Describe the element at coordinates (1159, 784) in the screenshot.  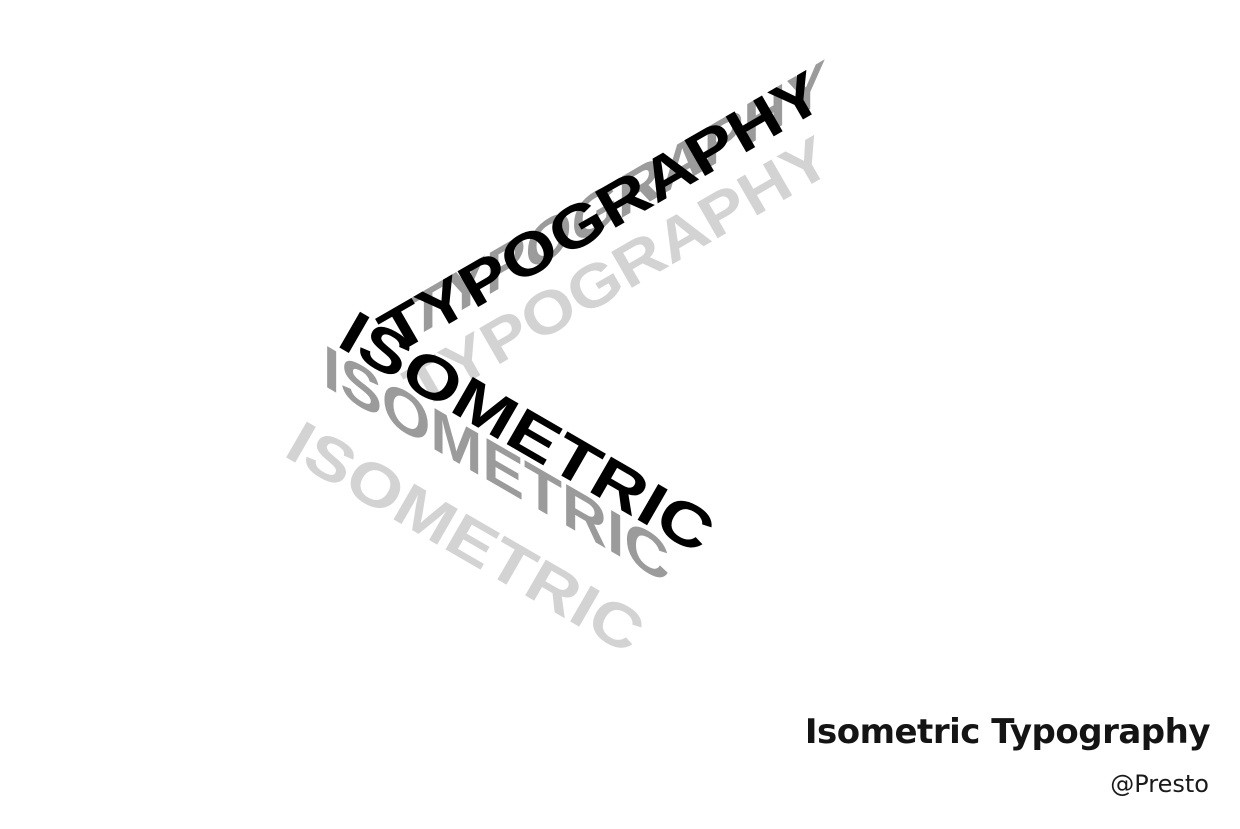
I see `caption-author: @Presto` at that location.